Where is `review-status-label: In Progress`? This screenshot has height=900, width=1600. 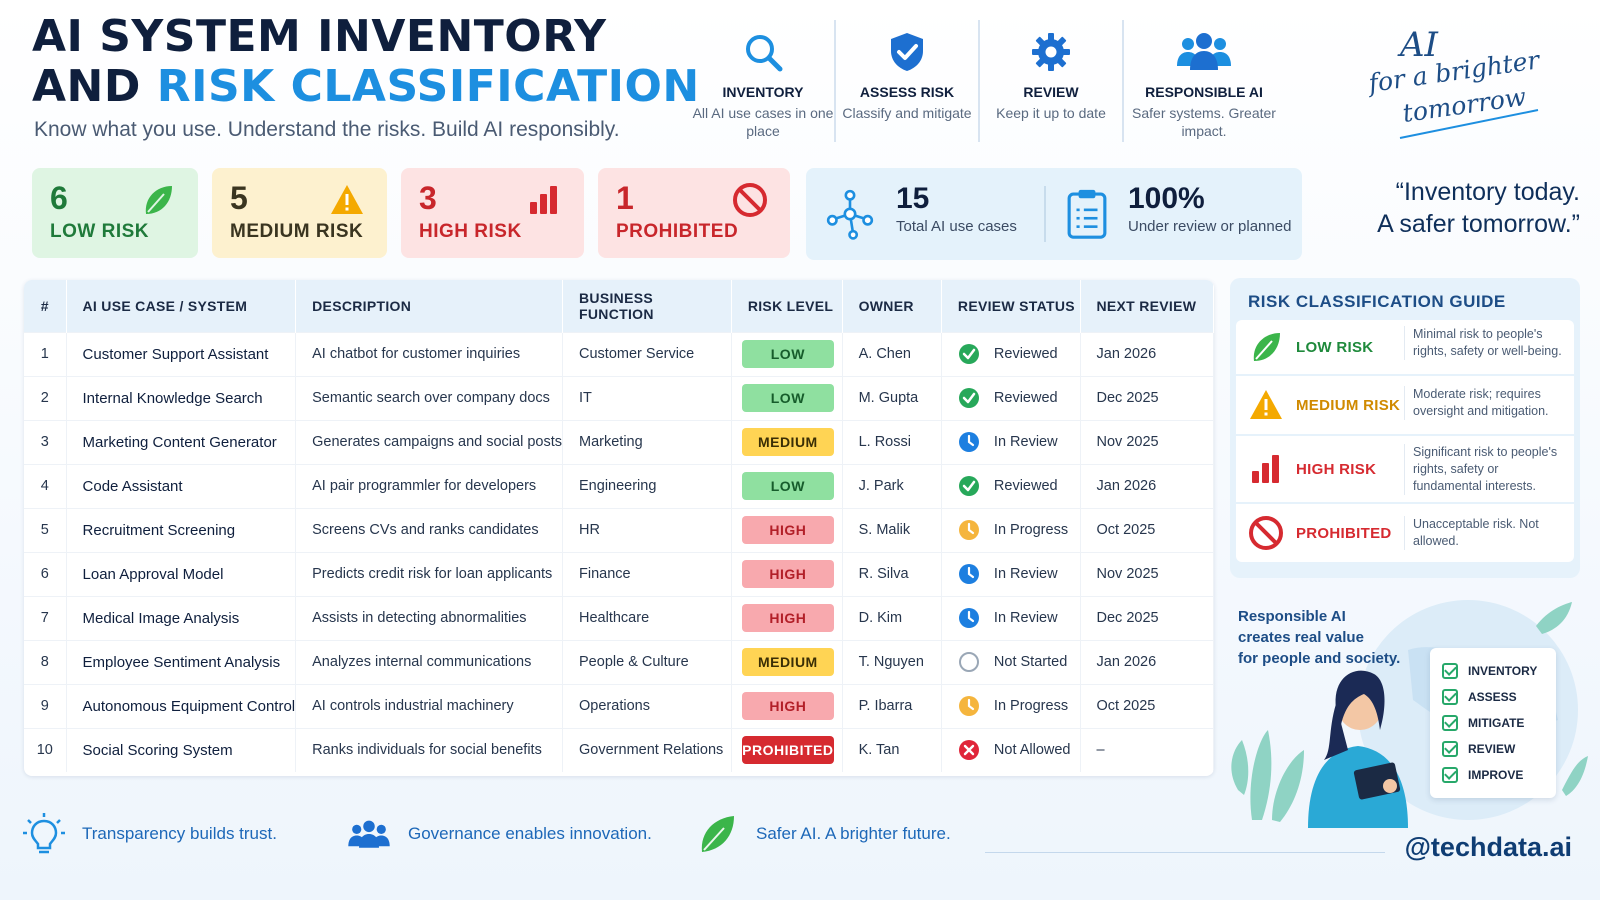 review-status-label: In Progress is located at coordinates (1031, 706).